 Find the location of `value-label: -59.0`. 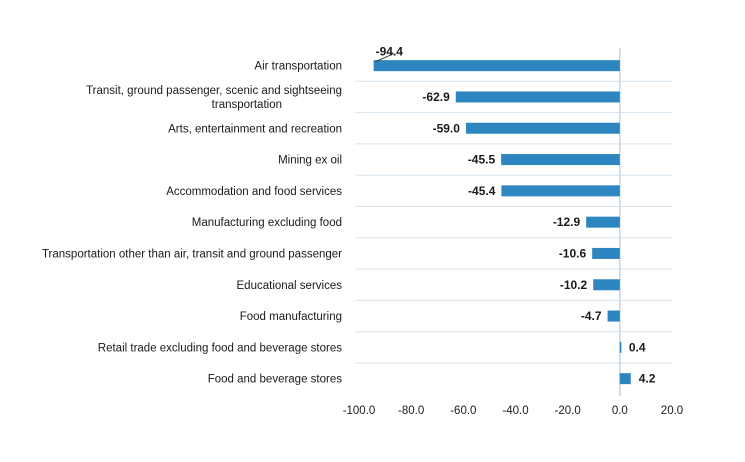

value-label: -59.0 is located at coordinates (447, 128).